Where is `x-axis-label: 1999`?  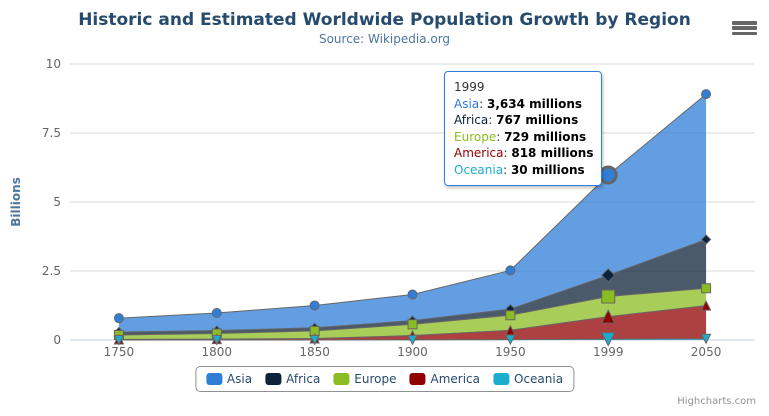 x-axis-label: 1999 is located at coordinates (608, 352).